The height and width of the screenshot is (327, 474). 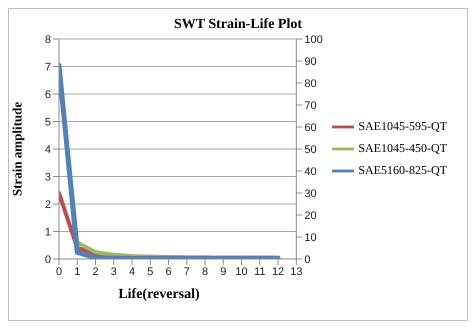 What do you see at coordinates (238, 25) in the screenshot?
I see `chart-title: SWT Strain-Life Plot` at bounding box center [238, 25].